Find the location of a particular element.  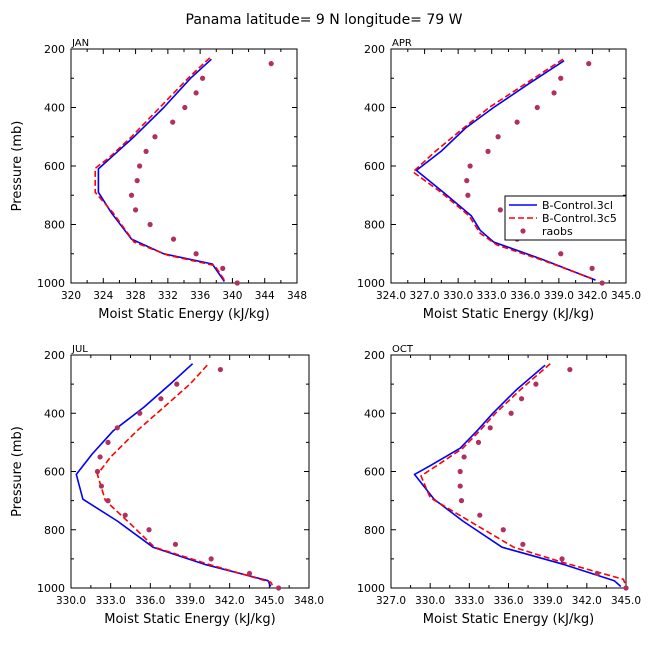

x-tick-label: 340 is located at coordinates (232, 296).